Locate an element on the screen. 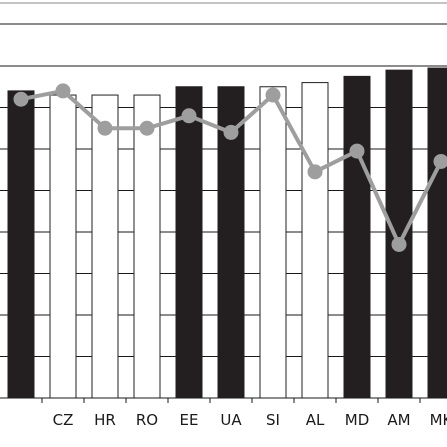 Image resolution: width=447 pixels, height=447 pixels. x-tick-label: AM is located at coordinates (398, 420).